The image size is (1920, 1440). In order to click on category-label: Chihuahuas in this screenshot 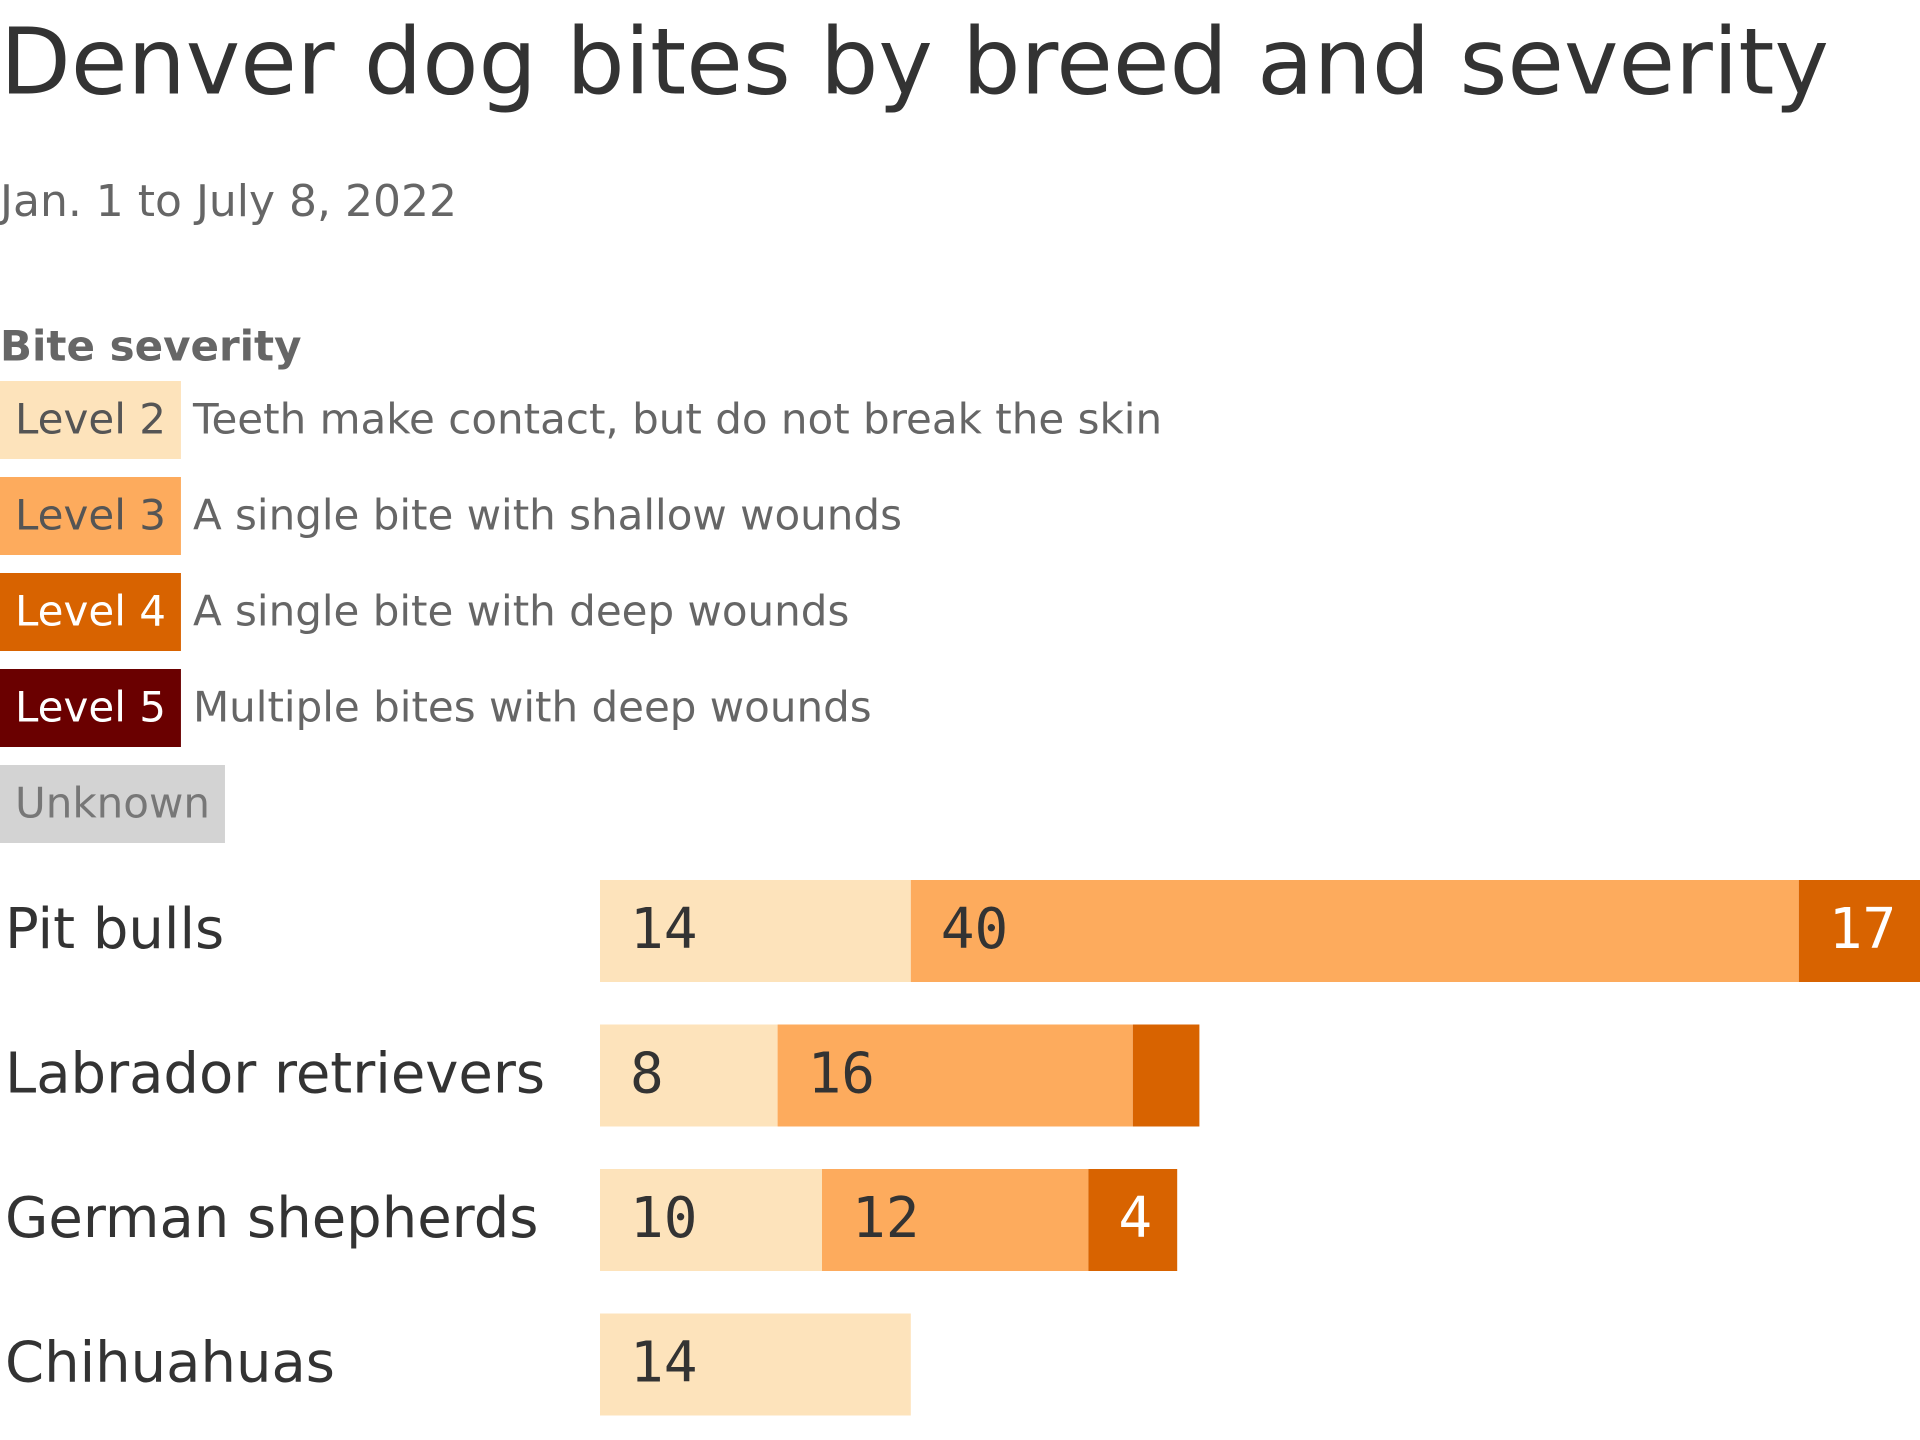, I will do `click(170, 1363)`.